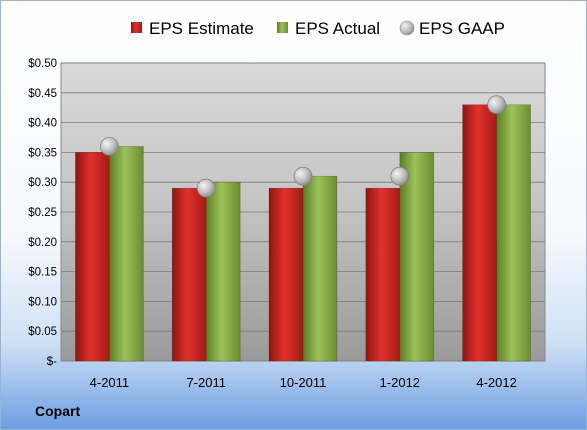 Image resolution: width=587 pixels, height=430 pixels. Describe the element at coordinates (42, 273) in the screenshot. I see `y-tick-label: $0.15` at that location.